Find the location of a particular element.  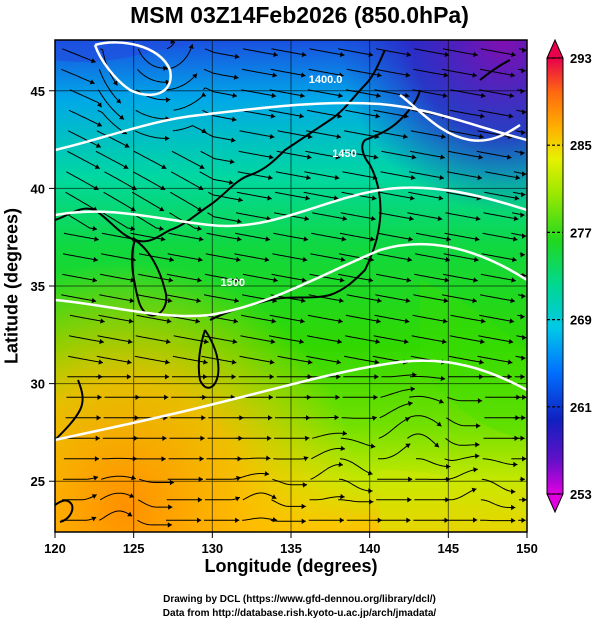

x-tick-label: 150 is located at coordinates (527, 548).